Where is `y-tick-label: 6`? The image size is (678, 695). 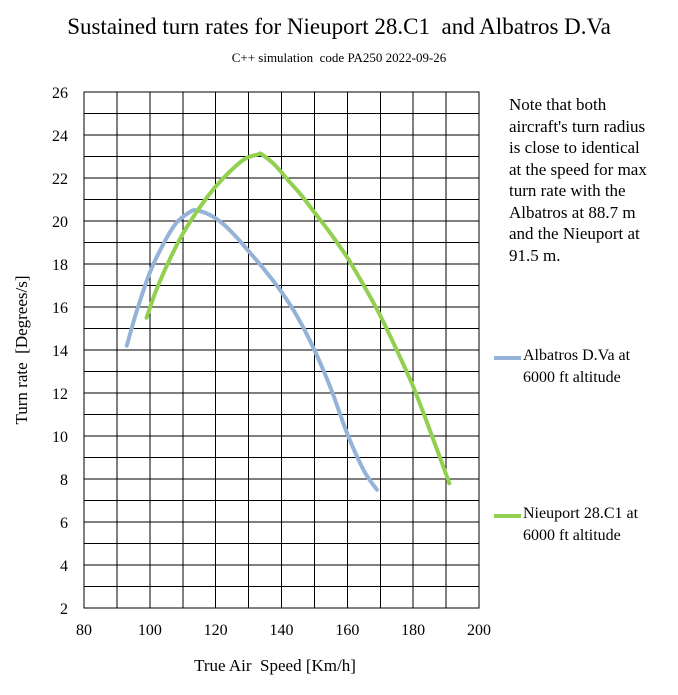 y-tick-label: 6 is located at coordinates (64, 523).